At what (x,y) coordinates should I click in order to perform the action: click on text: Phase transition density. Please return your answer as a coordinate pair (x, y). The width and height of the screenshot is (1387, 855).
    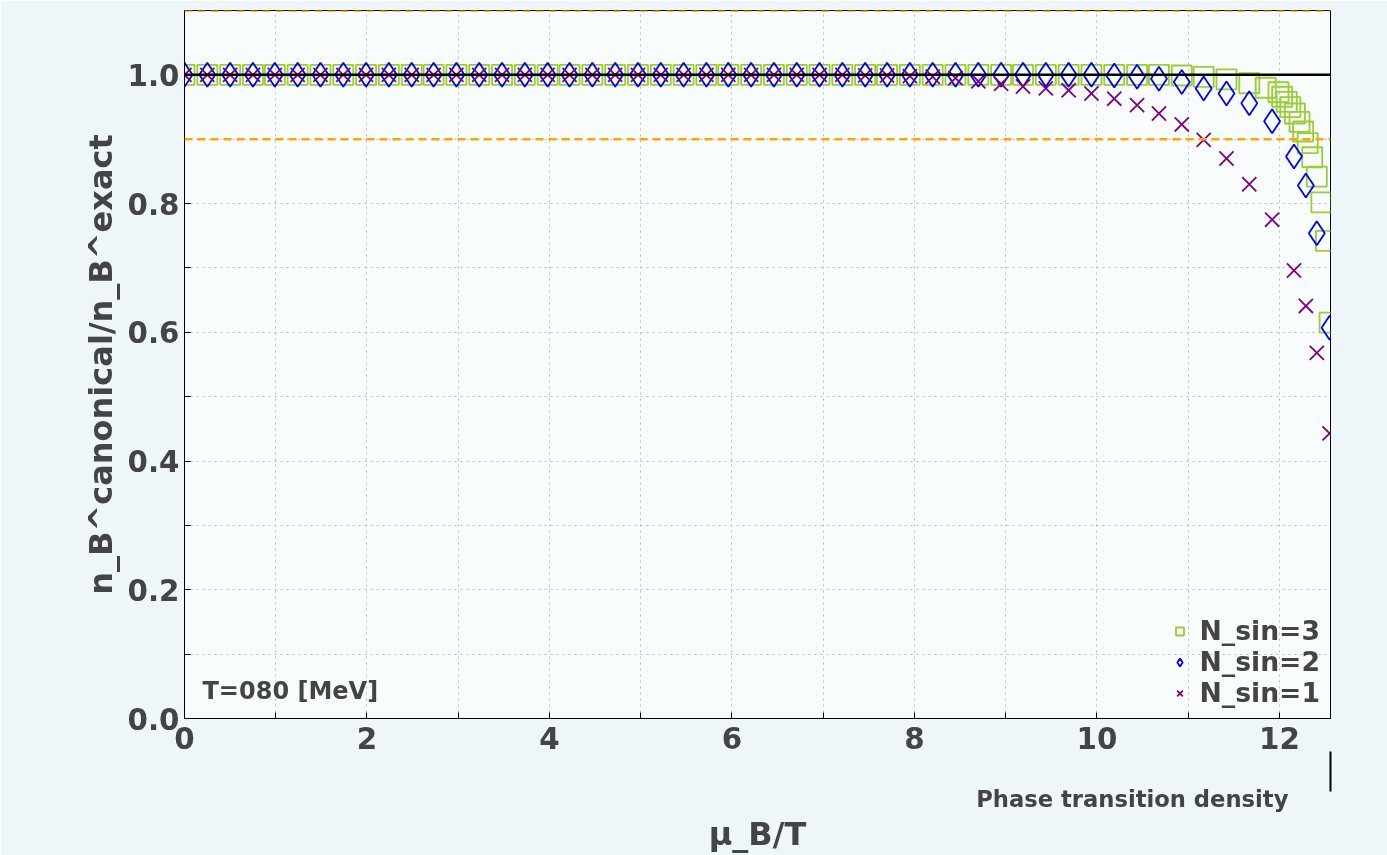
    Looking at the image, I should click on (1132, 798).